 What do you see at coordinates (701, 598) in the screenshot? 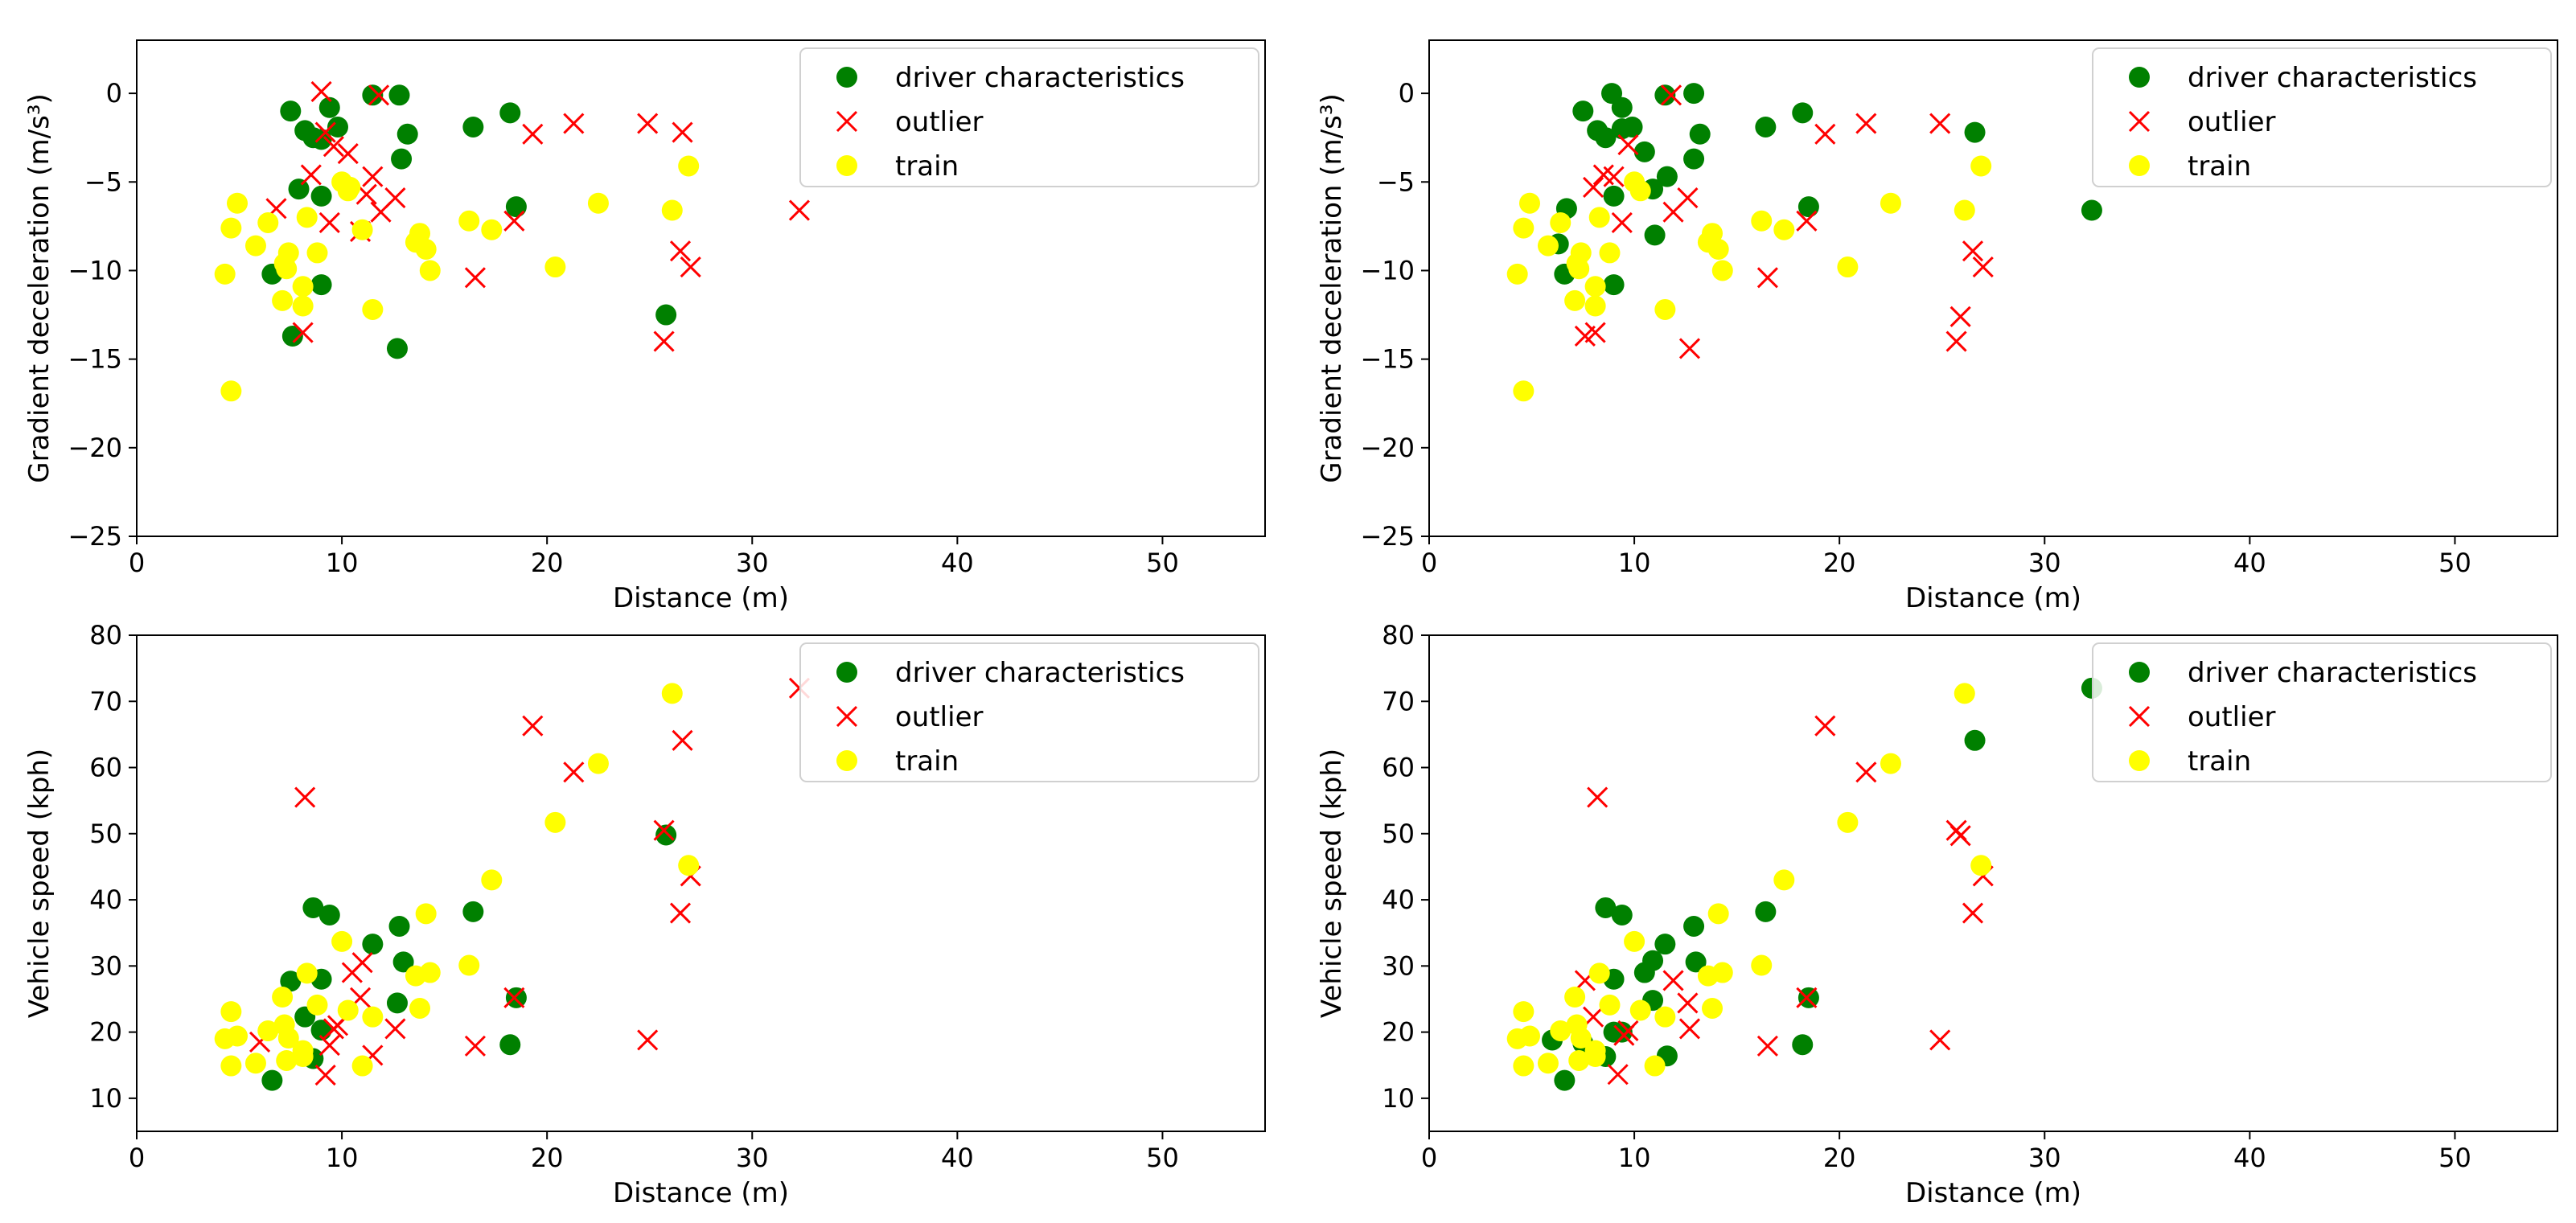
I see `x-axis-label: Distance (m)` at bounding box center [701, 598].